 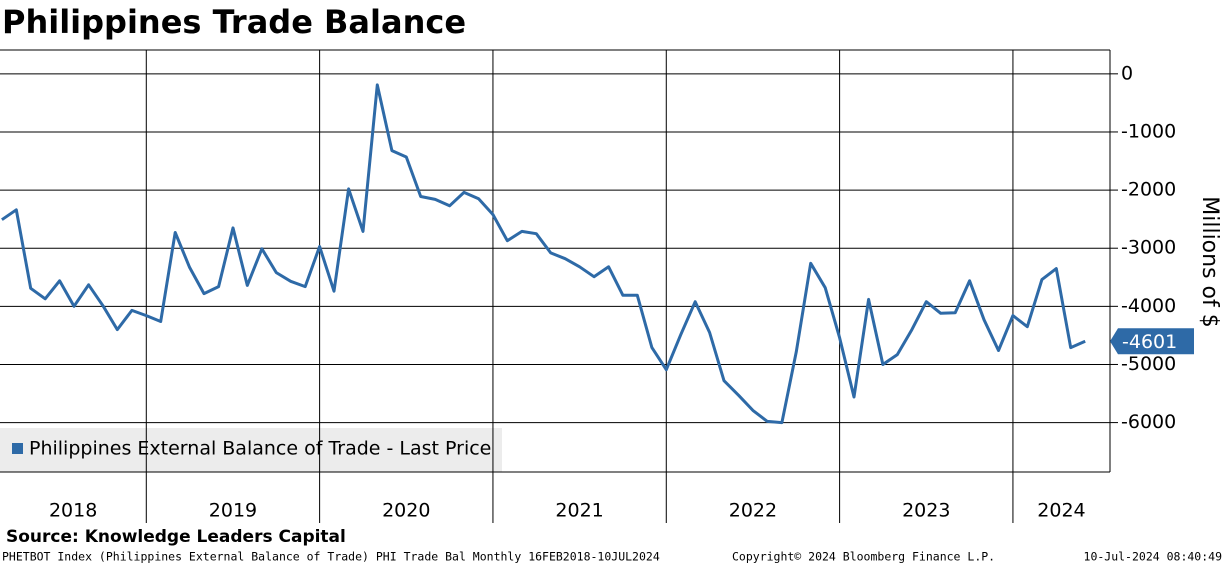 What do you see at coordinates (1148, 248) in the screenshot?
I see `y-tick-label: -3000` at bounding box center [1148, 248].